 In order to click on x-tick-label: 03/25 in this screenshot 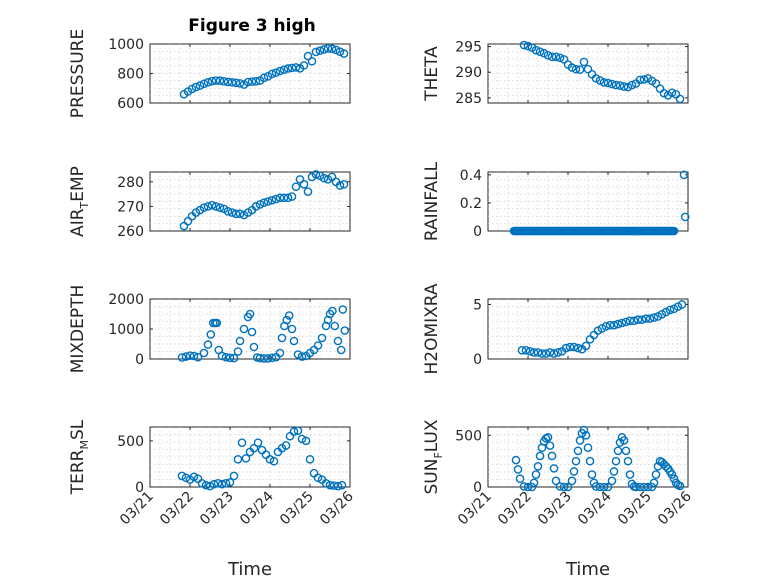, I will do `click(635, 509)`.